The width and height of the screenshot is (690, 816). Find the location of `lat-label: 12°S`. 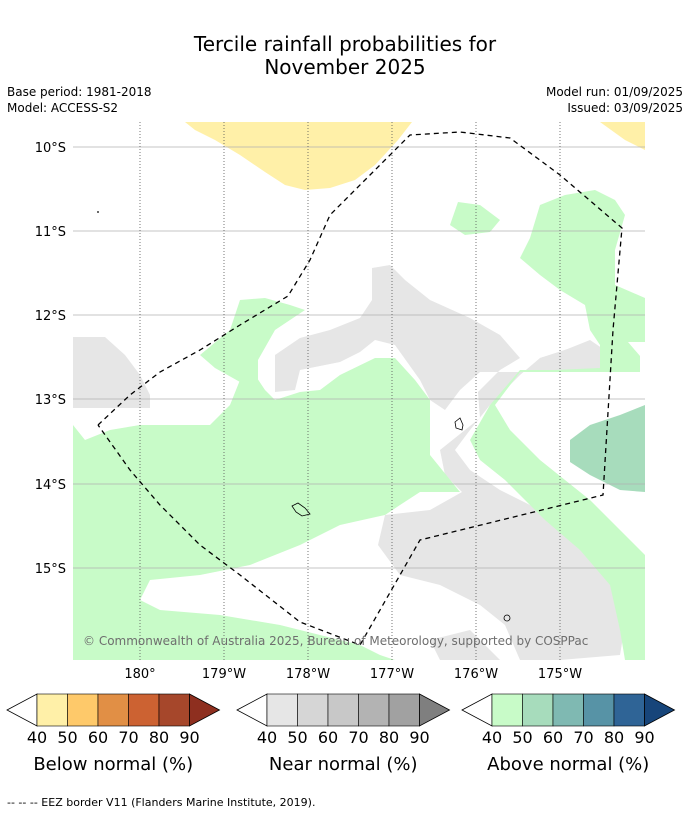

lat-label: 12°S is located at coordinates (50, 316).